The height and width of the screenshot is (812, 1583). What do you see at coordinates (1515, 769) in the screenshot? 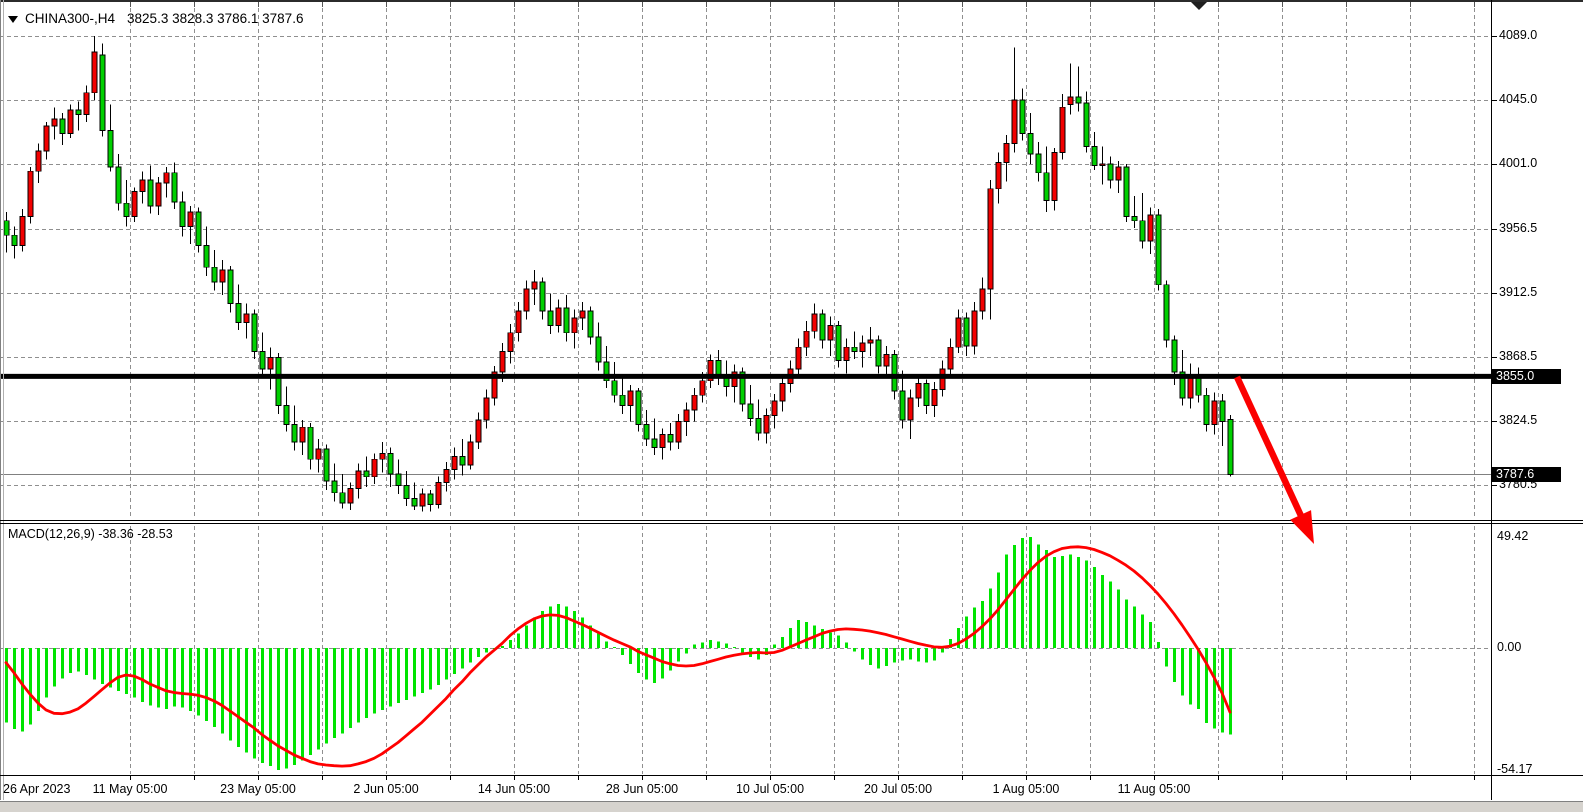
I see `macd-axis-min-label: -54.17` at bounding box center [1515, 769].